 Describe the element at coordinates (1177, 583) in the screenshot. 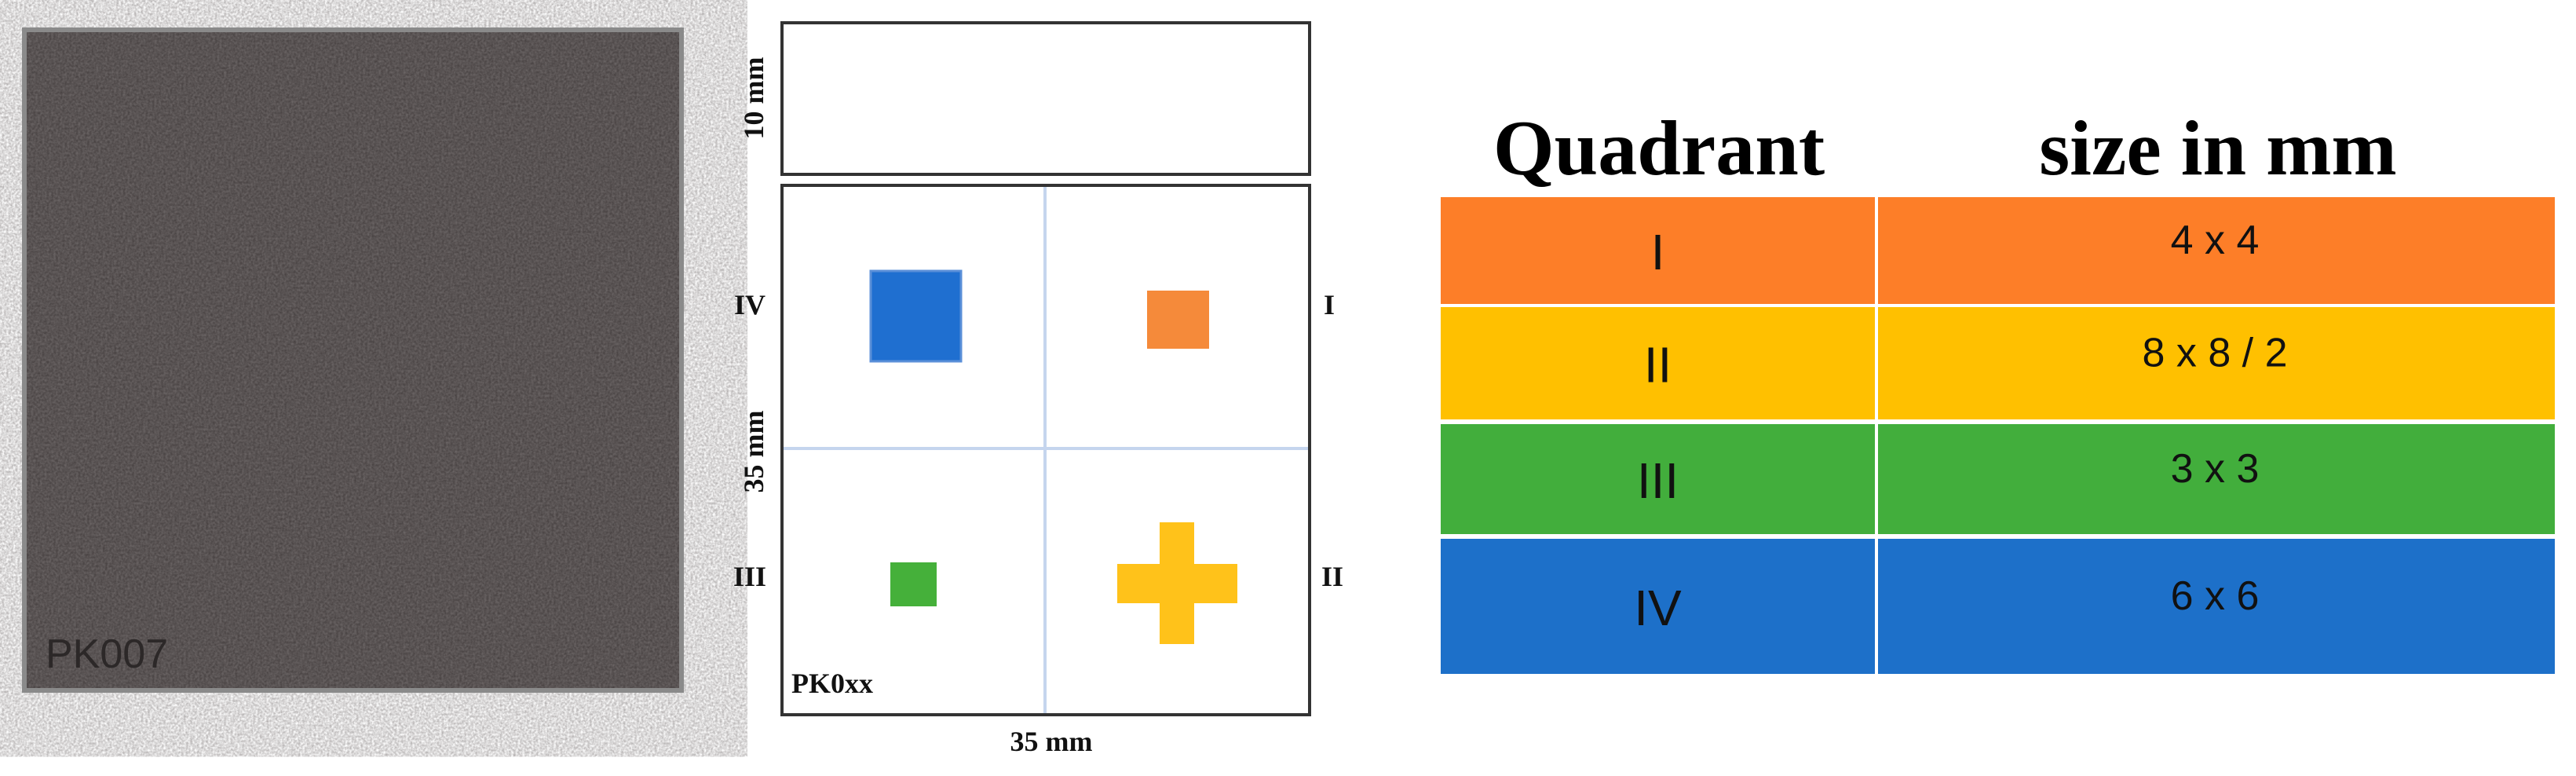

I see `quadrant-ii-mark` at that location.